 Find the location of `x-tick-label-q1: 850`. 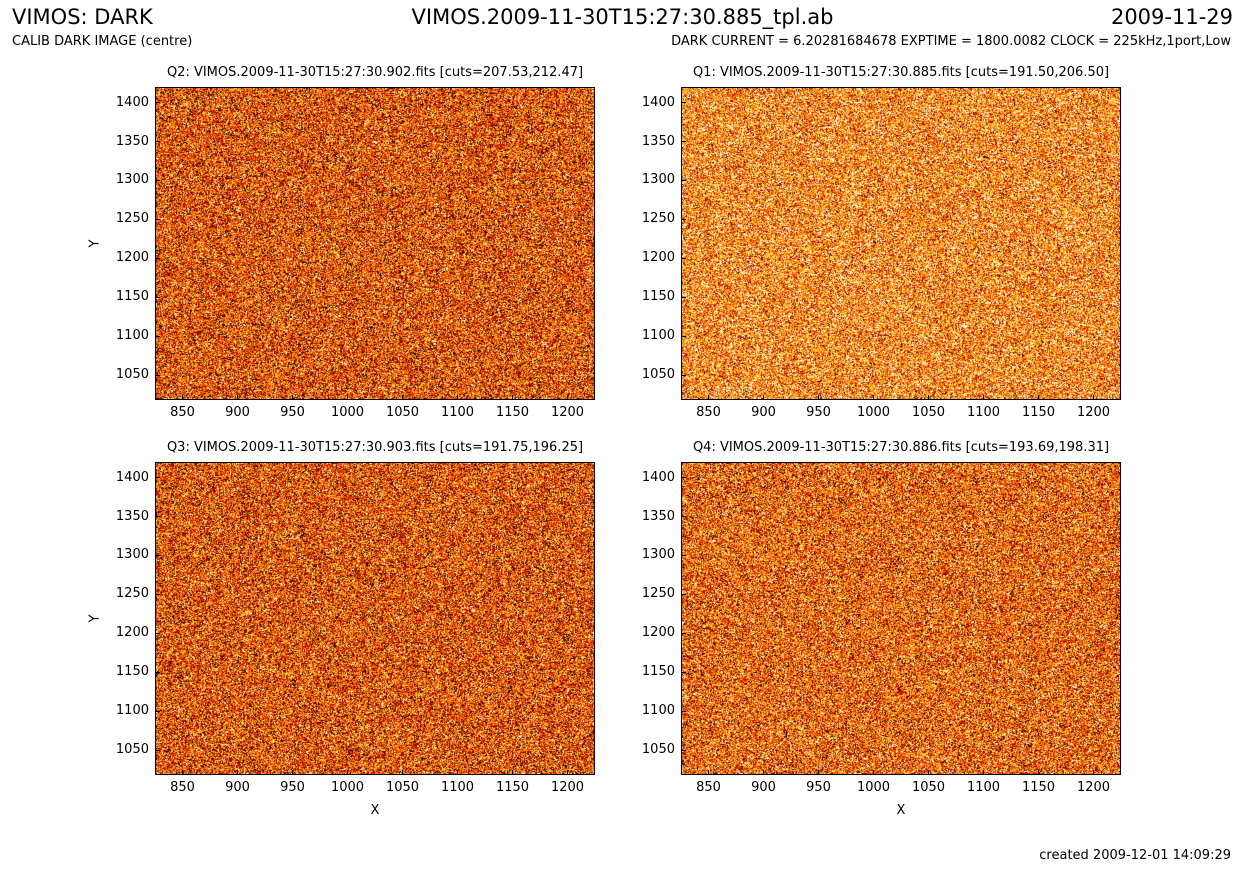

x-tick-label-q1: 850 is located at coordinates (708, 412).